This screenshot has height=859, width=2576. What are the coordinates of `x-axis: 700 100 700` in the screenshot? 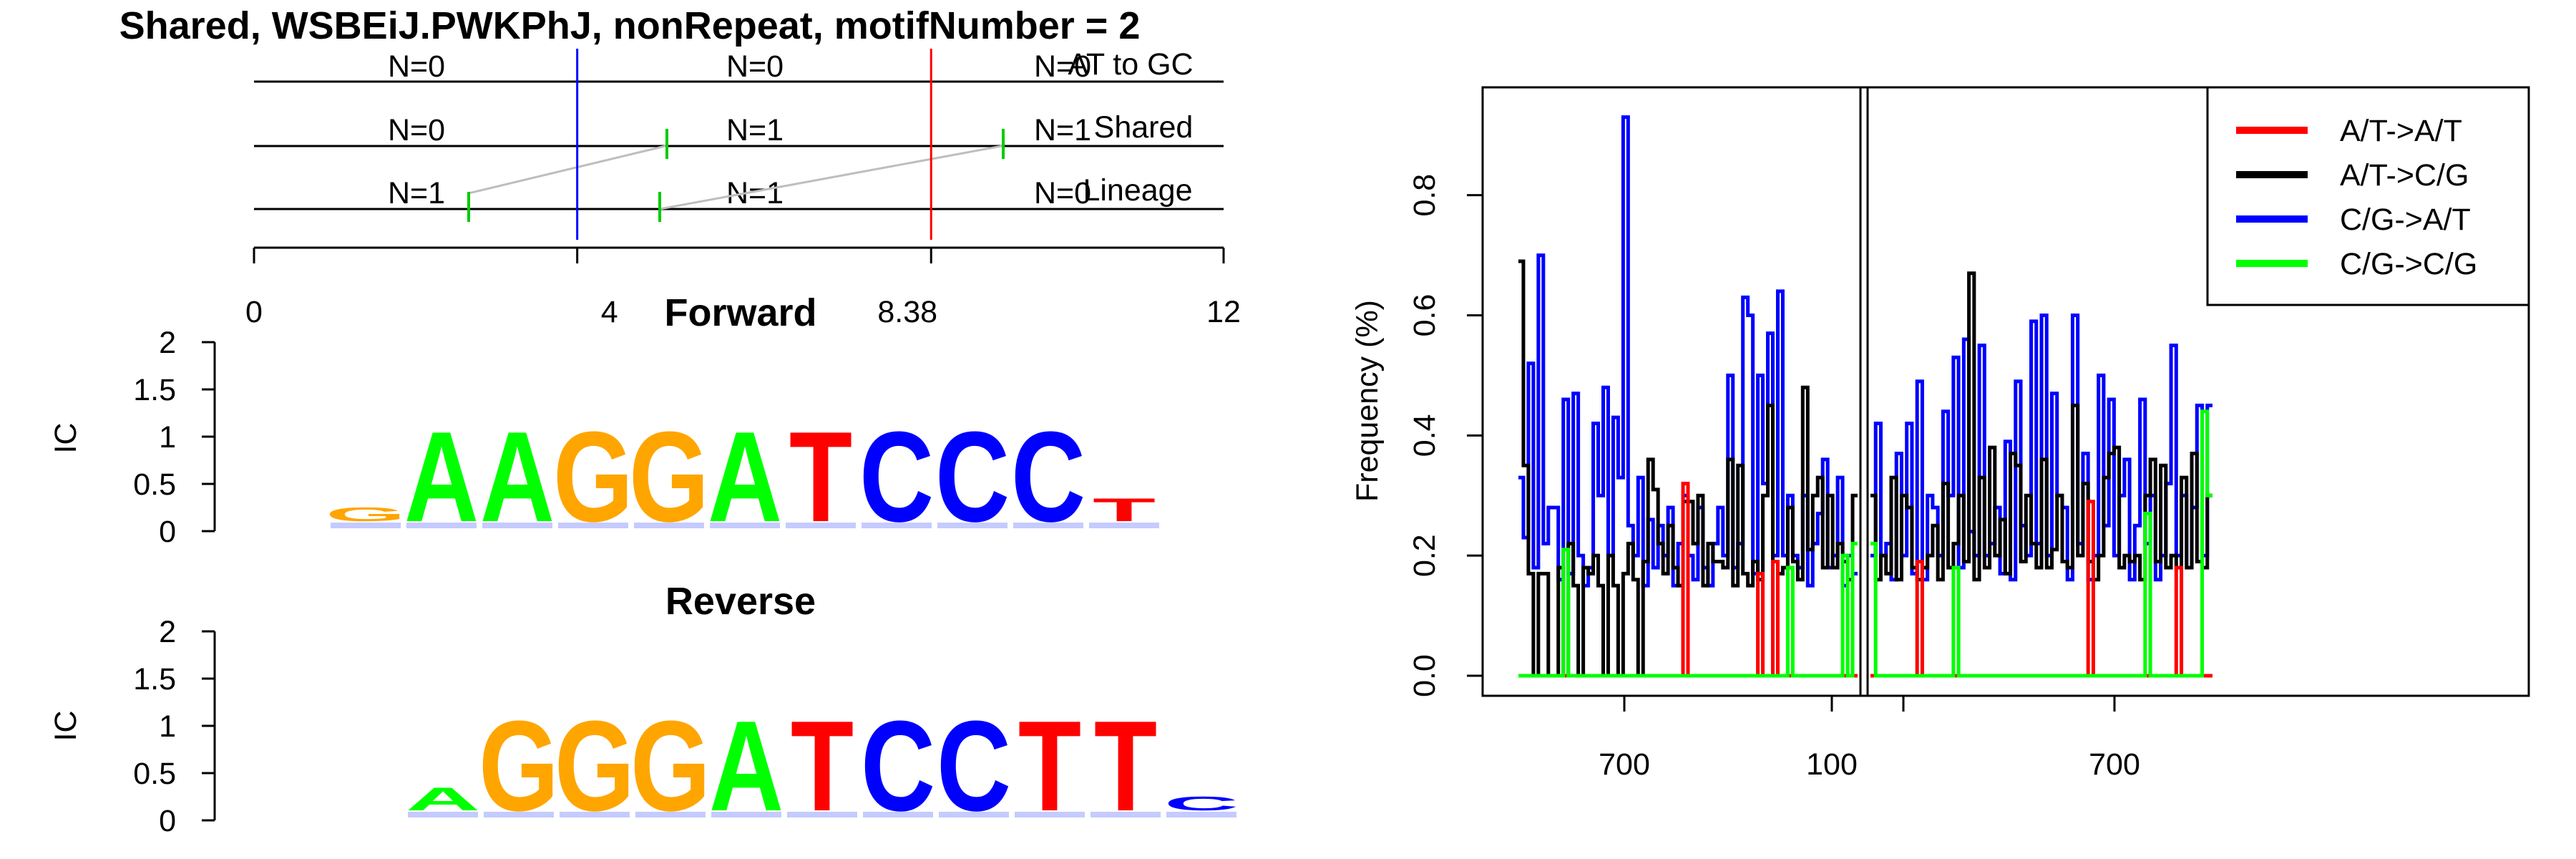 It's located at (1869, 738).